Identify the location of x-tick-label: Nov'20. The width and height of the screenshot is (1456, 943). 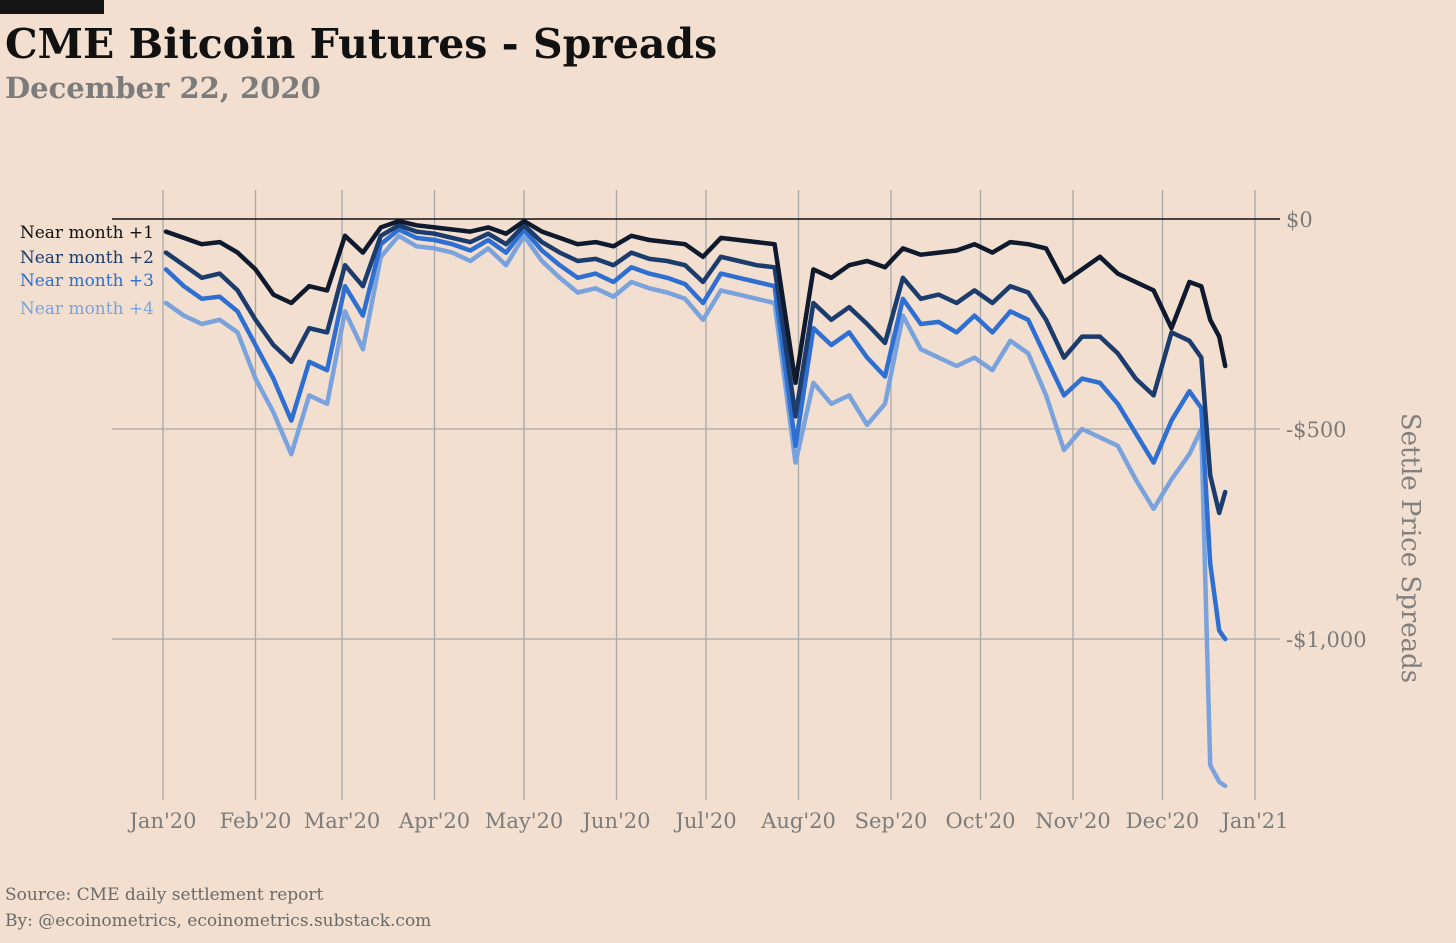
(1072, 821).